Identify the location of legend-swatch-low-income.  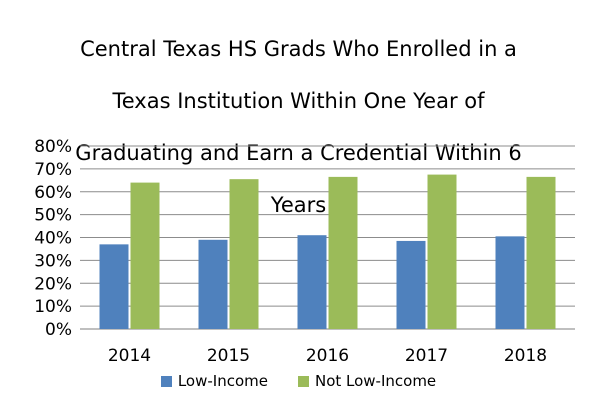
(166, 381).